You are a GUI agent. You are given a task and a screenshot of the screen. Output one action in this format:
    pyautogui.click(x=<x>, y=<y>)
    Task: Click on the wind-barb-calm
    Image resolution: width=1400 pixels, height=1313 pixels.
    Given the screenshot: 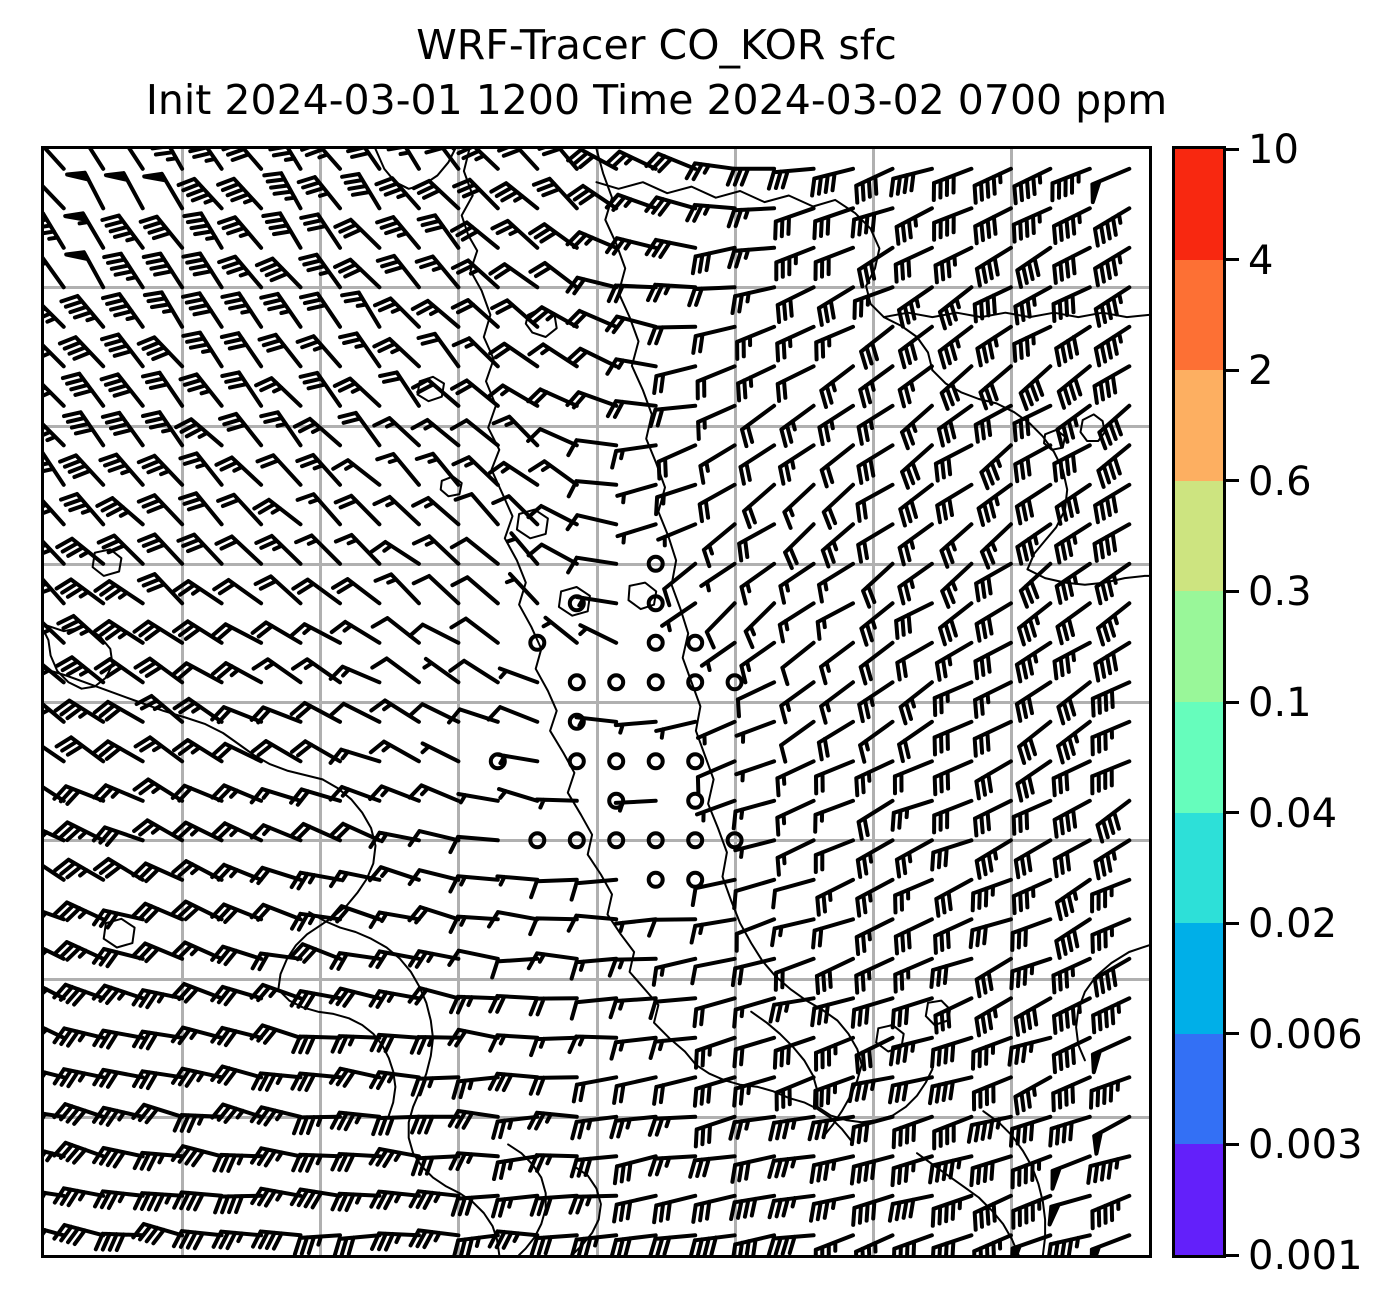 What is the action you would take?
    pyautogui.click(x=576, y=721)
    